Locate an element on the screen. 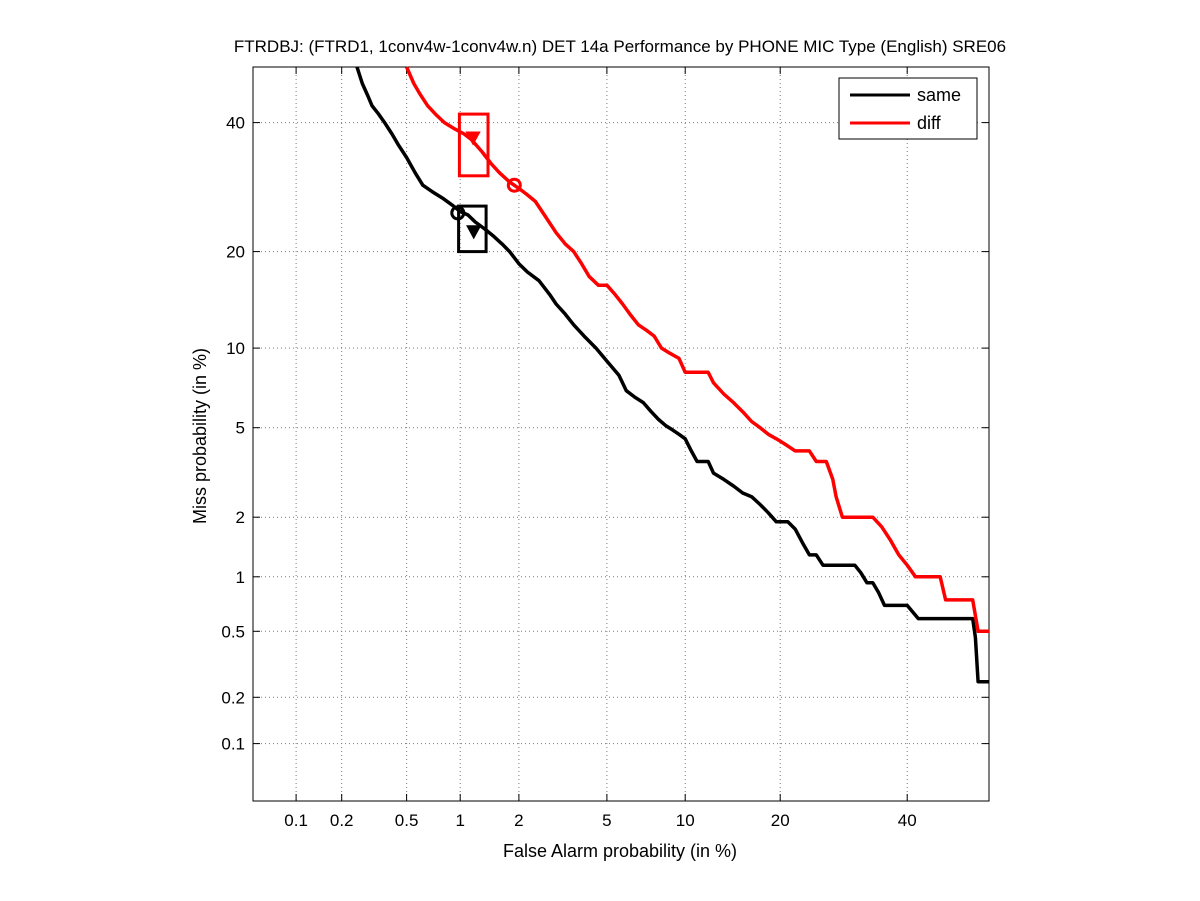 This screenshot has height=901, width=1200. marker-circle-diff is located at coordinates (514, 185).